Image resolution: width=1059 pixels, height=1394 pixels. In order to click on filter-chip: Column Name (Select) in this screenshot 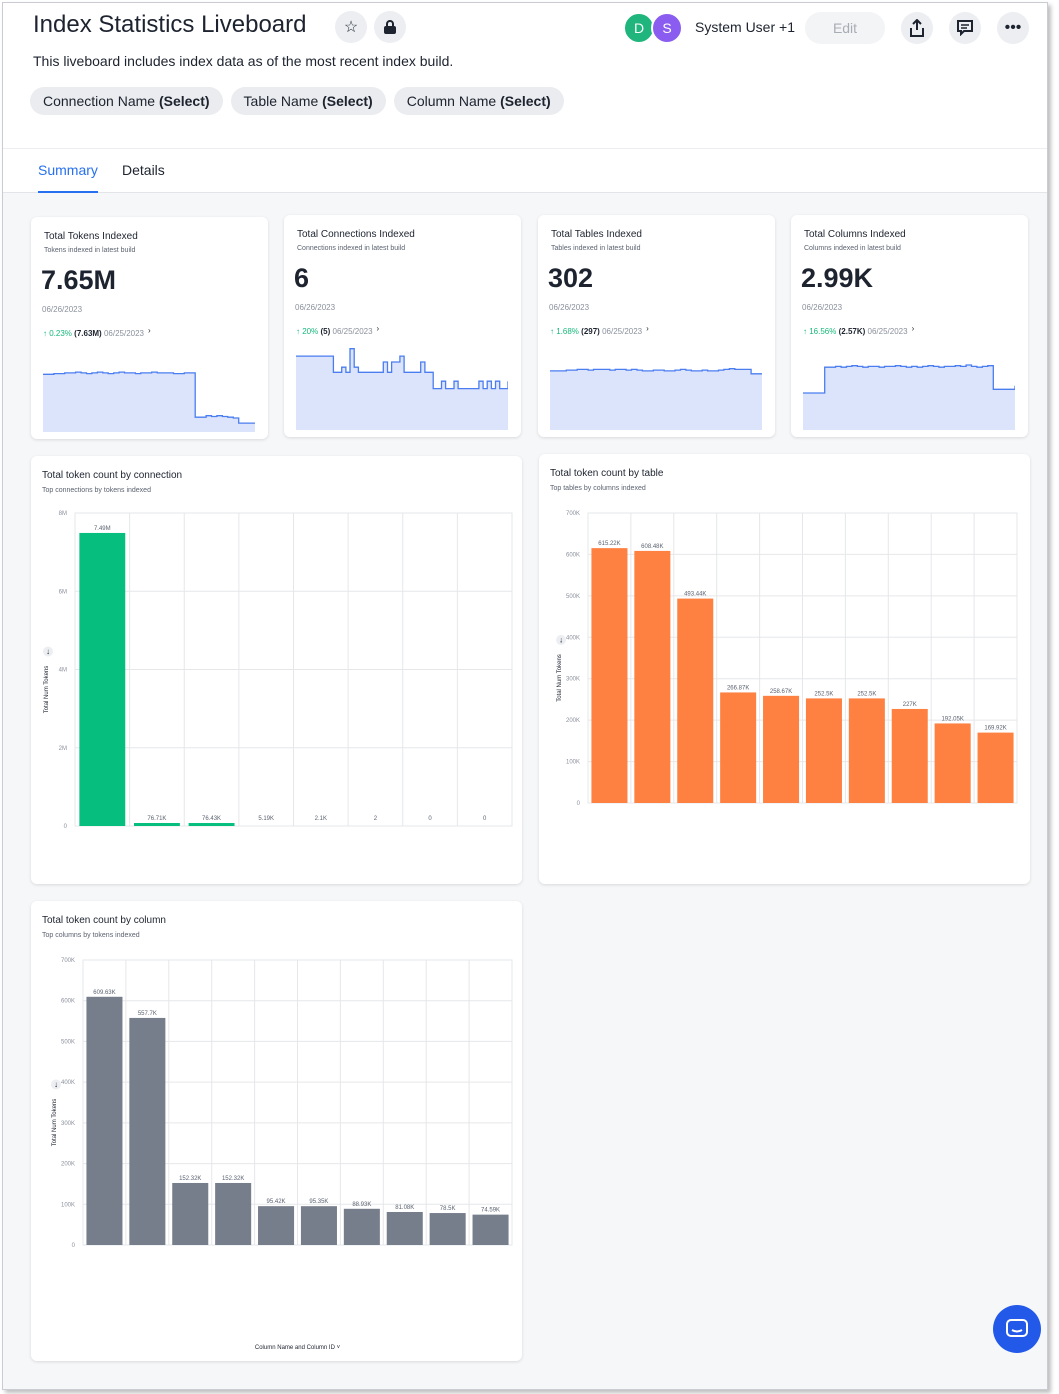, I will do `click(478, 101)`.